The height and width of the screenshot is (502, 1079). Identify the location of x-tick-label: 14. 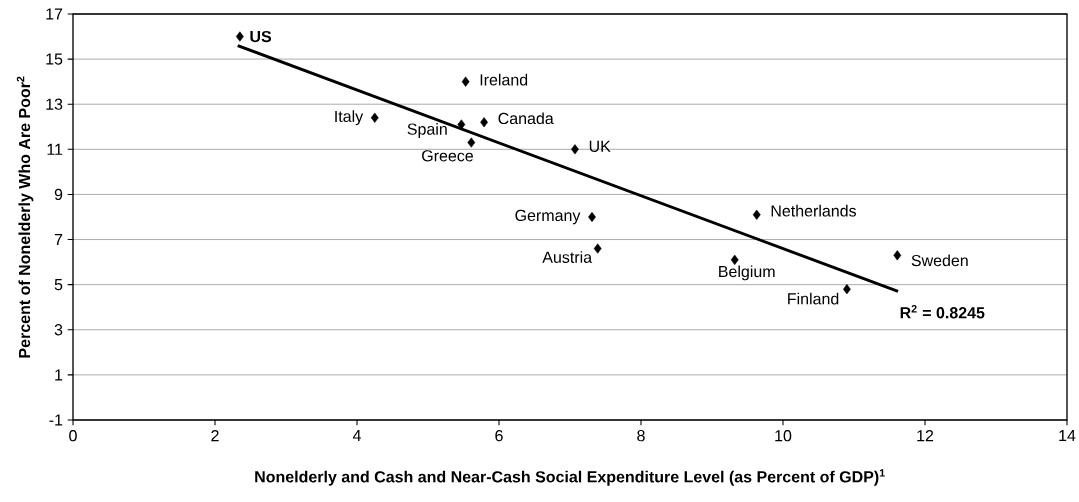
(1067, 436).